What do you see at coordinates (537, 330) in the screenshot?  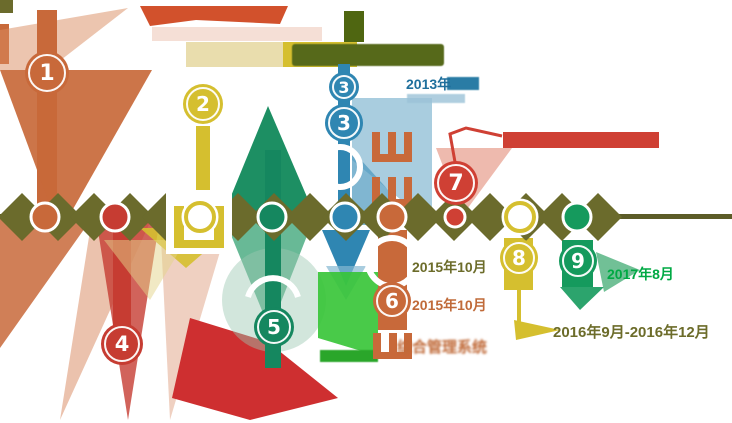 I see `yellow-elbow` at bounding box center [537, 330].